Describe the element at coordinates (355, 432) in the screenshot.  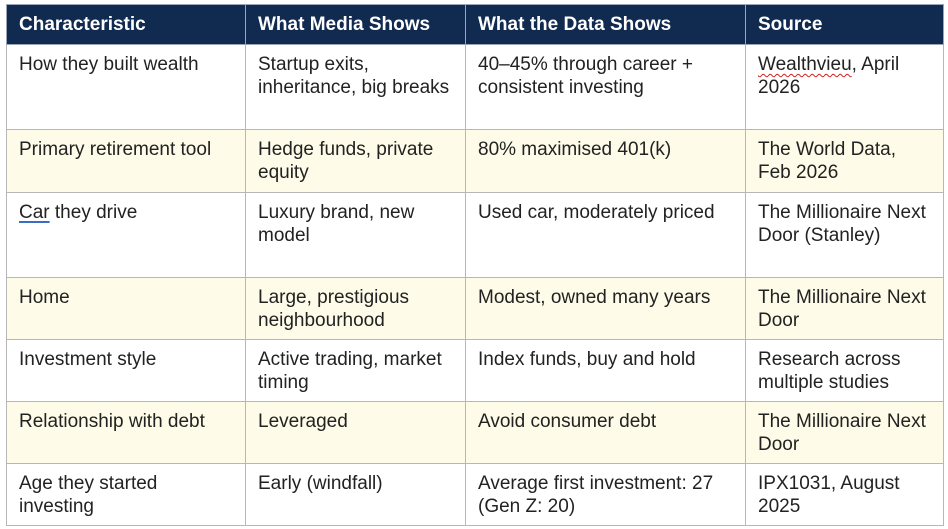
I see `cell-media: Leveraged` at that location.